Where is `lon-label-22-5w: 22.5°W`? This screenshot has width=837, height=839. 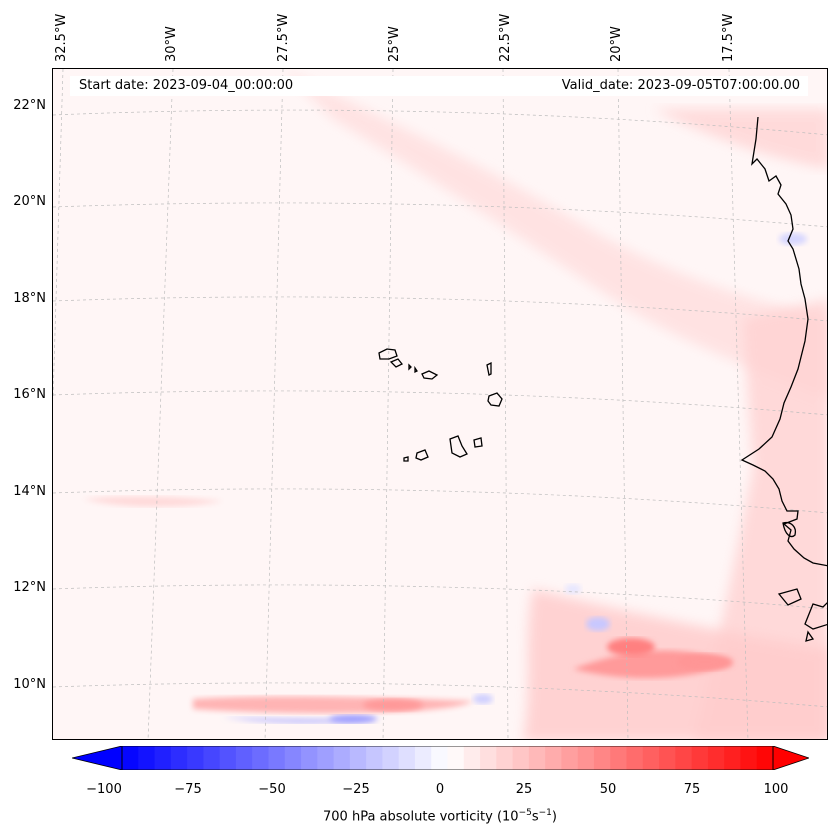 lon-label-22-5w: 22.5°W is located at coordinates (505, 37).